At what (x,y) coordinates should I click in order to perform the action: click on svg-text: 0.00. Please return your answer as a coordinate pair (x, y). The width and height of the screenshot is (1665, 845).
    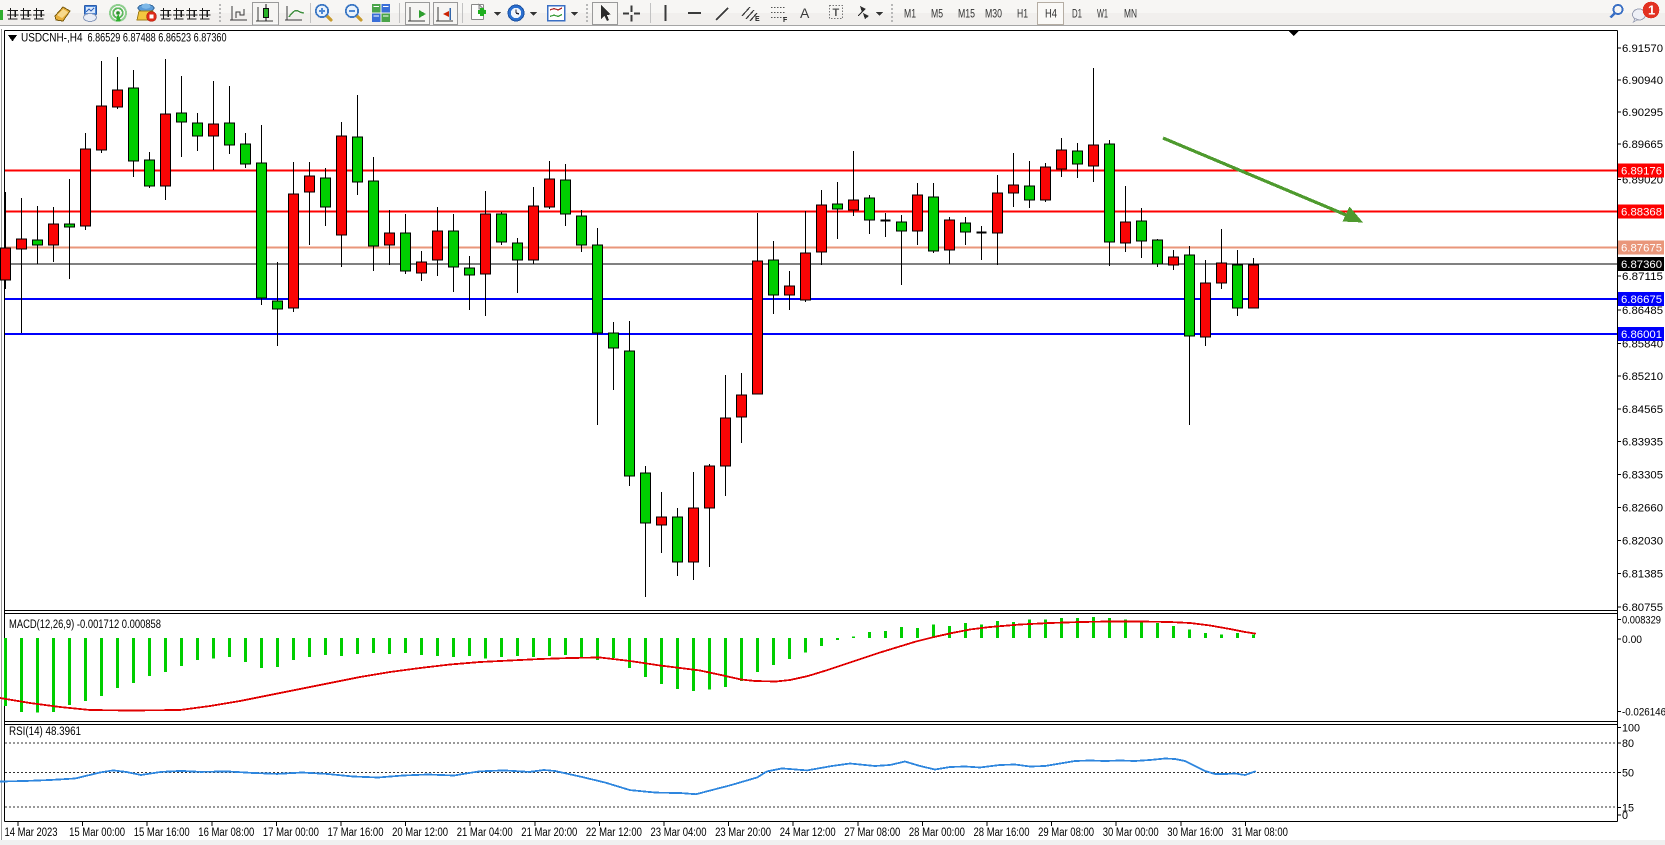
    Looking at the image, I should click on (1632, 640).